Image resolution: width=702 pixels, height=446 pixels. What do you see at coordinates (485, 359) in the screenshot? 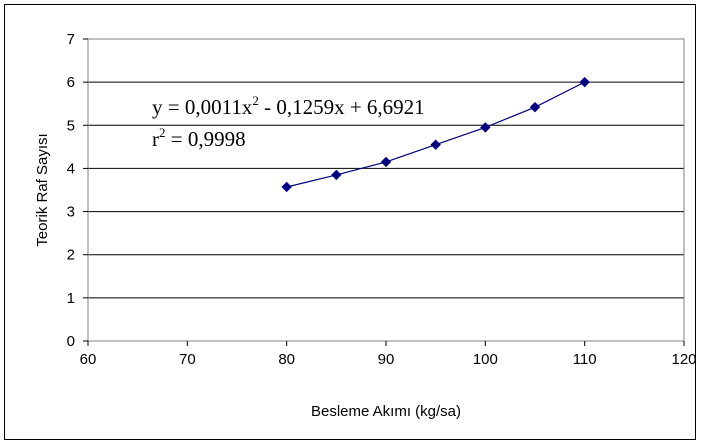
I see `x-tick-label: 100` at bounding box center [485, 359].